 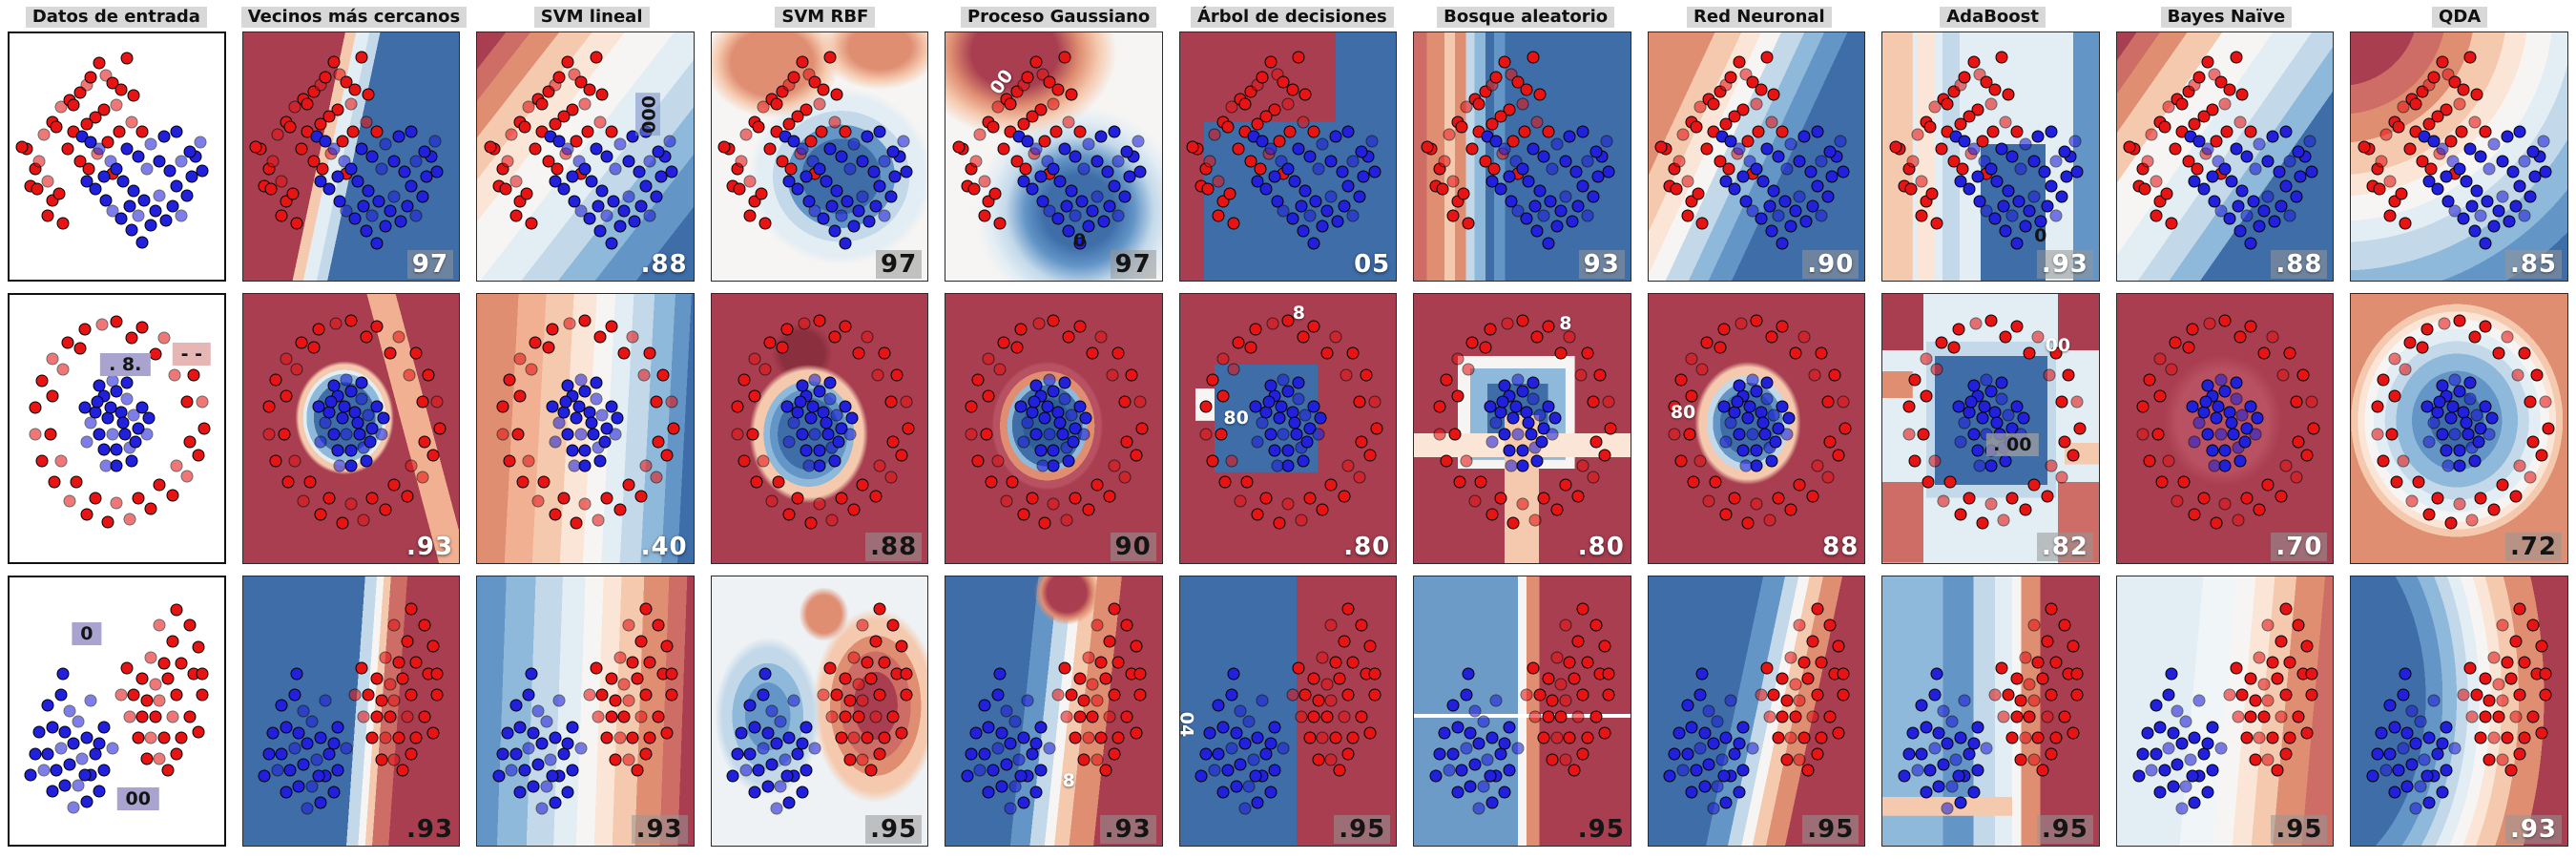 What do you see at coordinates (585, 156) in the screenshot?
I see `panel-r1-svmlin: .88 000` at bounding box center [585, 156].